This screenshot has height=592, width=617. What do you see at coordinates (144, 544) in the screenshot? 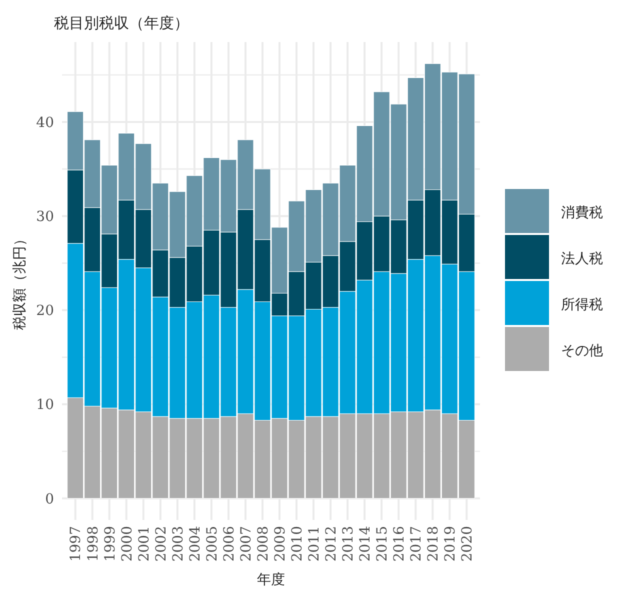
I see `x-tick-label: 2001` at bounding box center [144, 544].